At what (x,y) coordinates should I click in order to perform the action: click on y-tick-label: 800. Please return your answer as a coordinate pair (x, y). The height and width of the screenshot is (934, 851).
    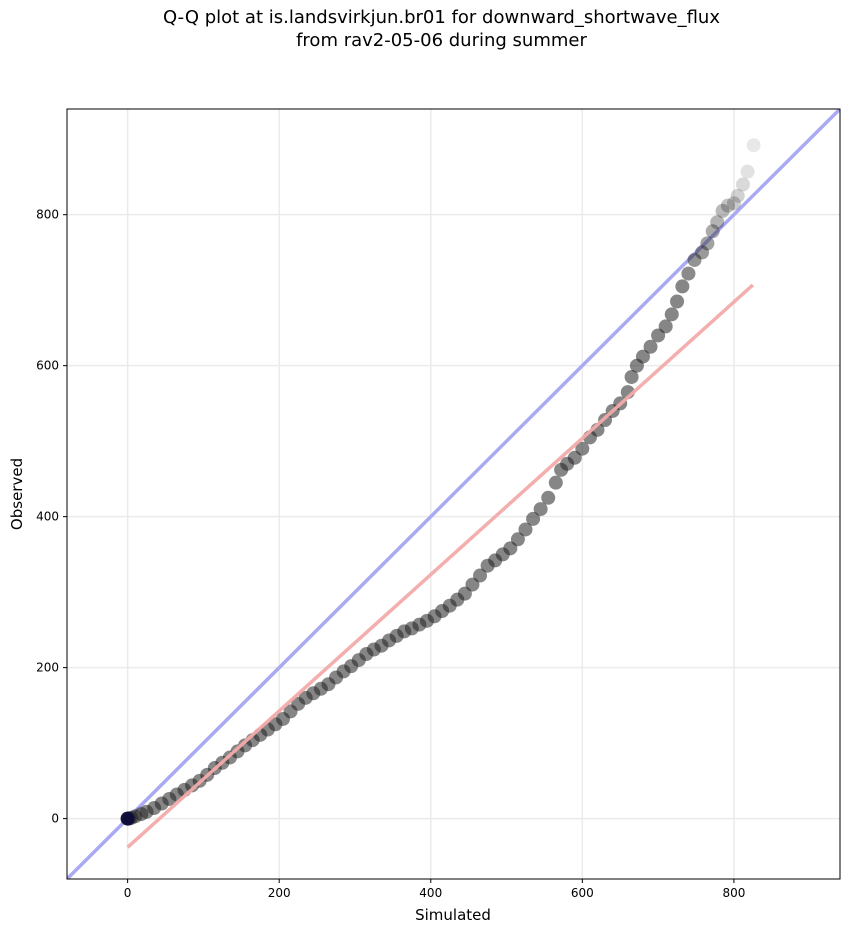
    Looking at the image, I should click on (47, 215).